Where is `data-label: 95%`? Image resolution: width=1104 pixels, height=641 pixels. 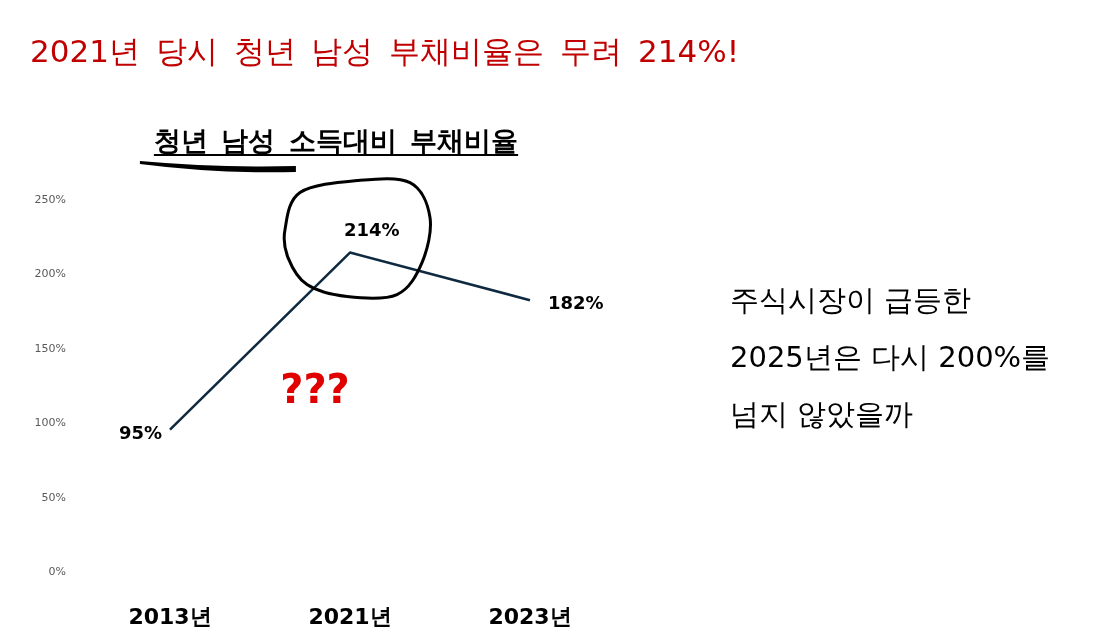 data-label: 95% is located at coordinates (140, 432).